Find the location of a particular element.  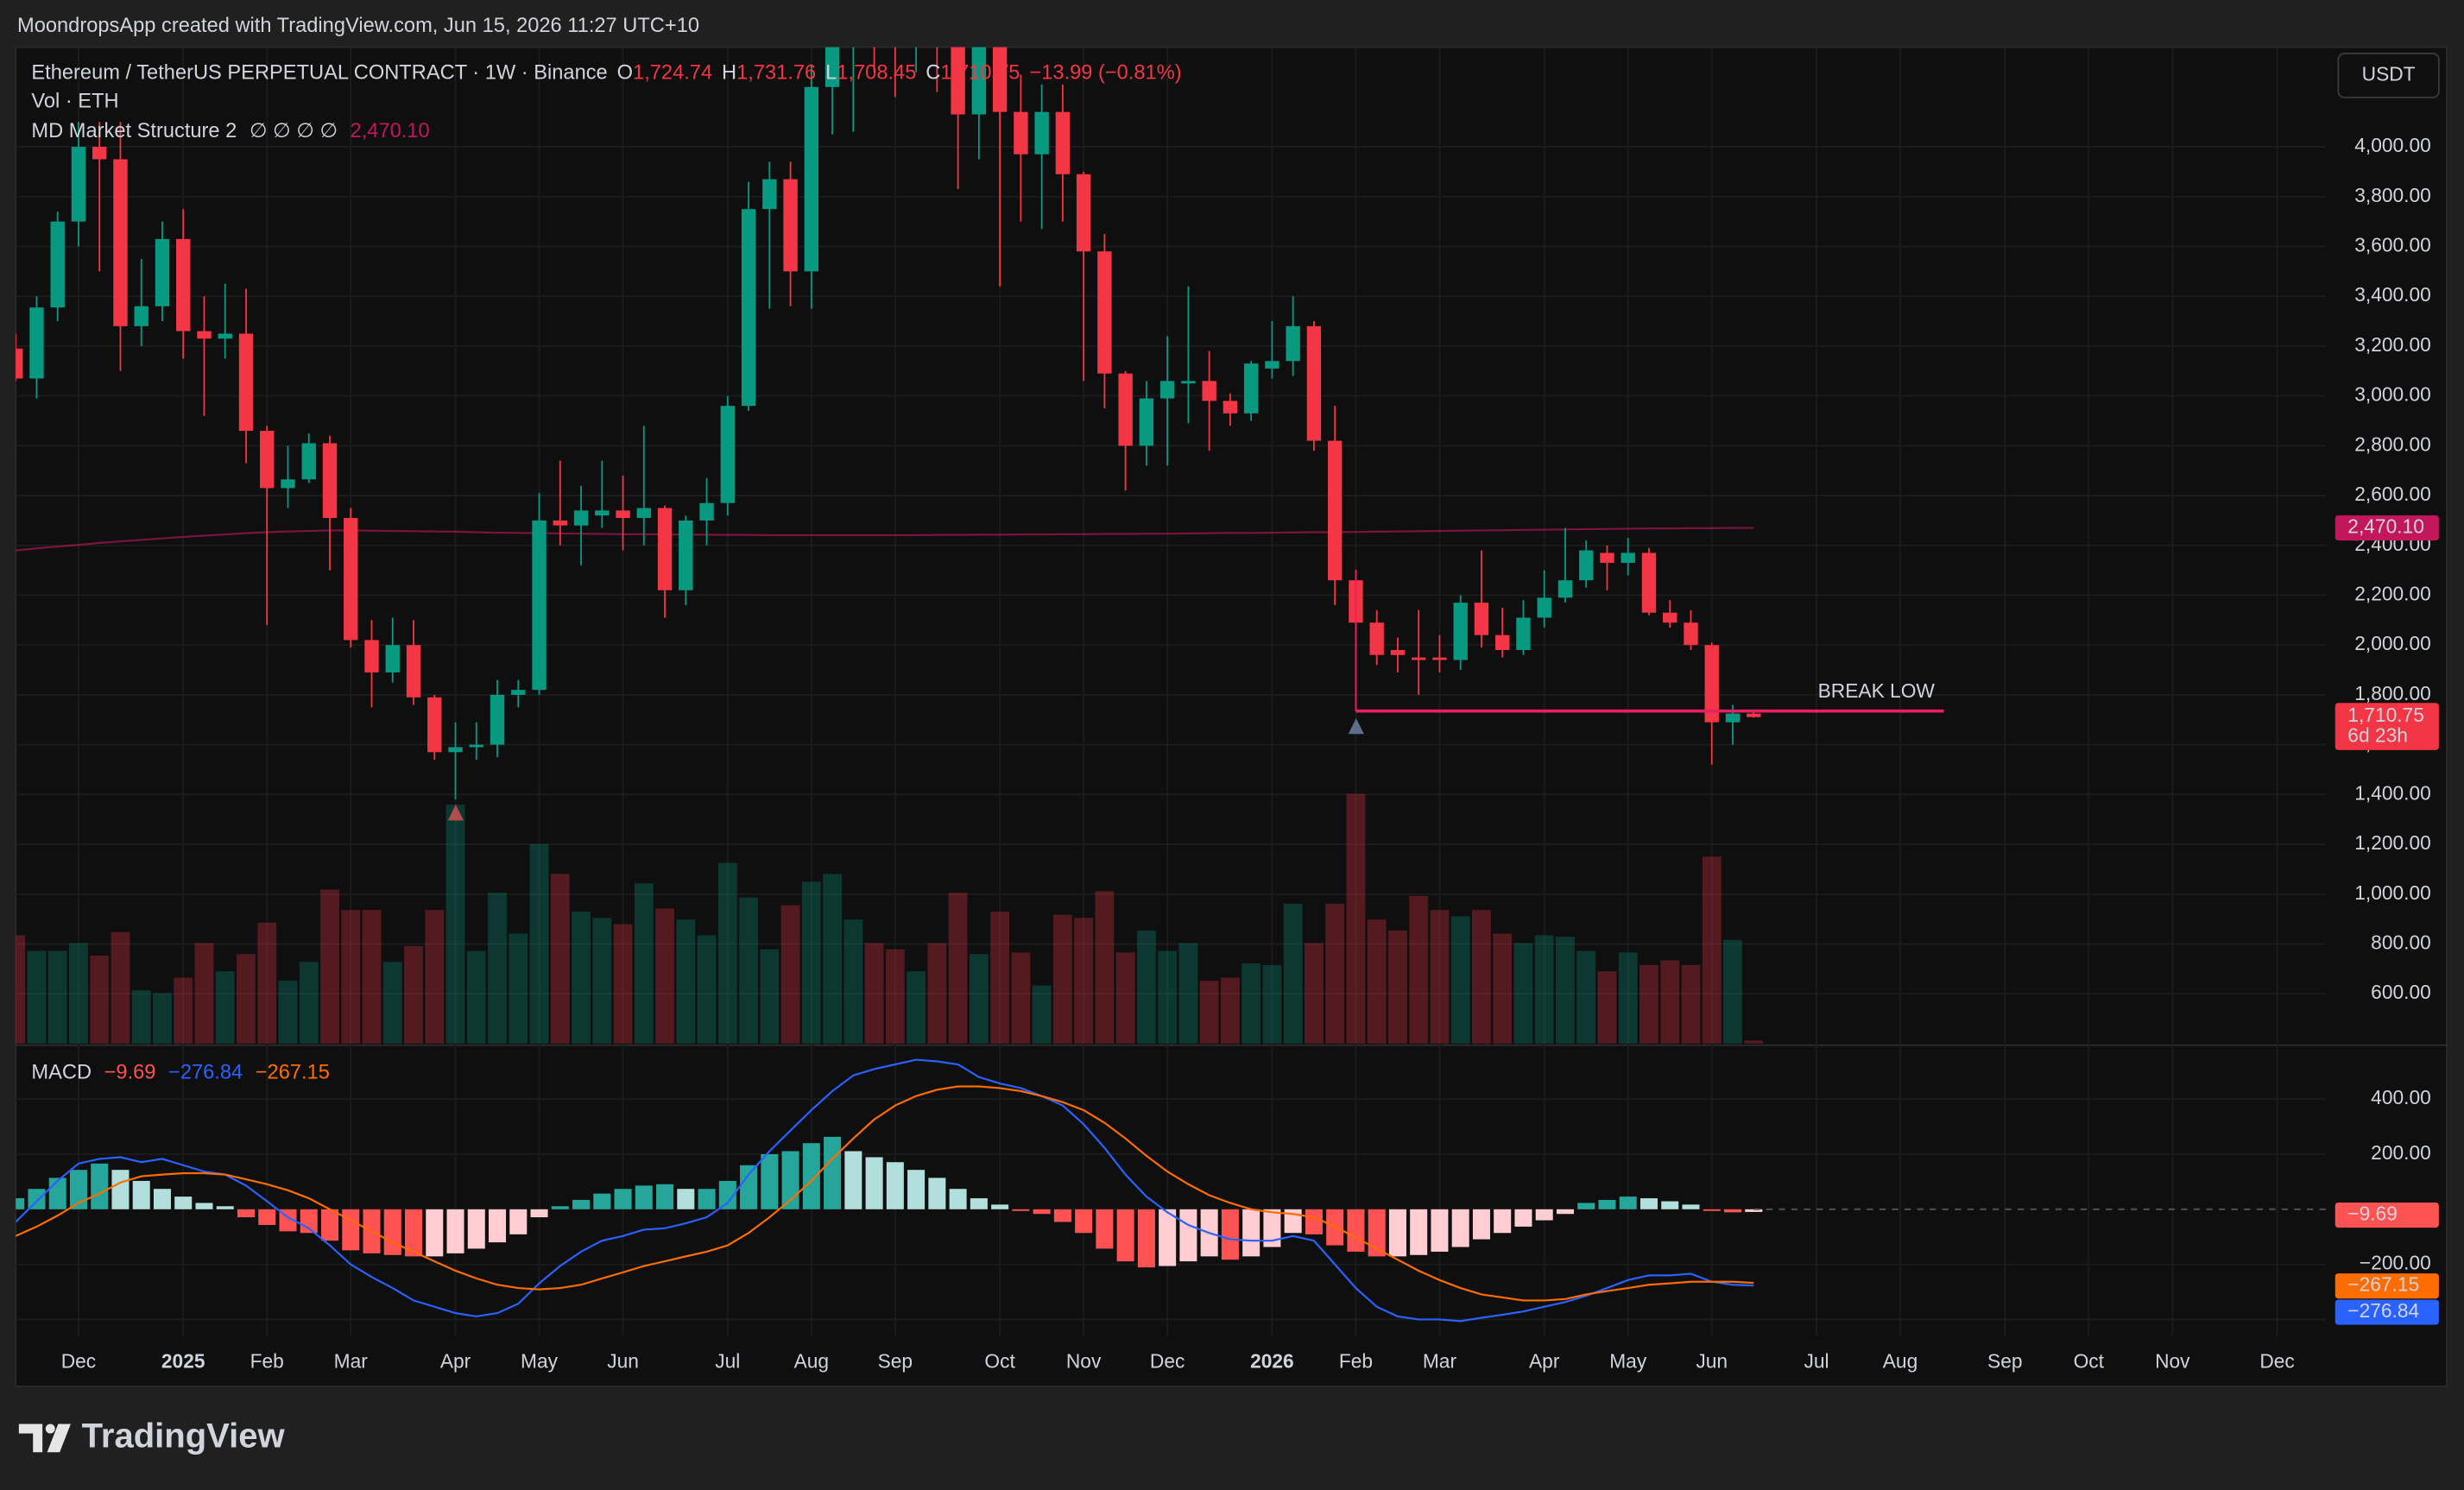

ohlc-value: 1,710.75 is located at coordinates (980, 73).